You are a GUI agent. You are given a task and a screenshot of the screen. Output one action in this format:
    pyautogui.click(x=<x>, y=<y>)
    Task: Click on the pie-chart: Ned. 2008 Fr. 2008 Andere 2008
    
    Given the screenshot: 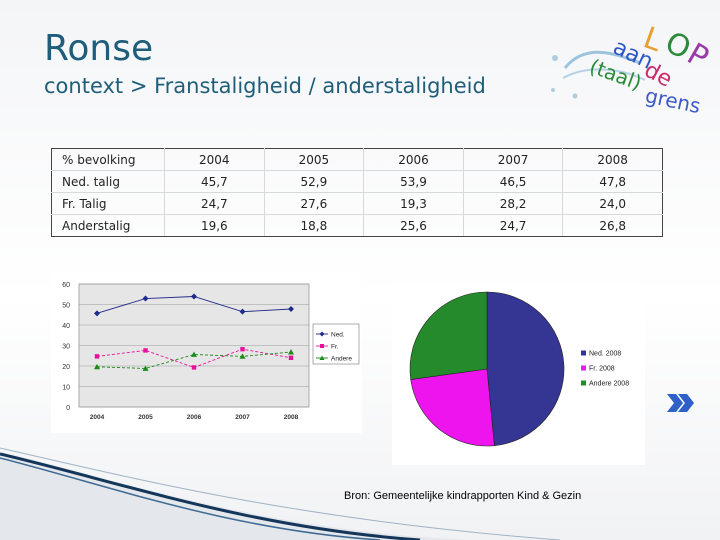 What is the action you would take?
    pyautogui.click(x=519, y=369)
    